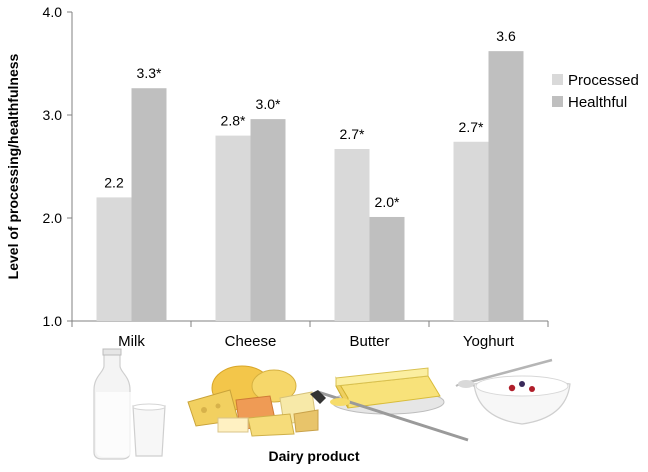 This screenshot has width=648, height=472. What do you see at coordinates (557, 79) in the screenshot?
I see `legend-swatch-processed` at bounding box center [557, 79].